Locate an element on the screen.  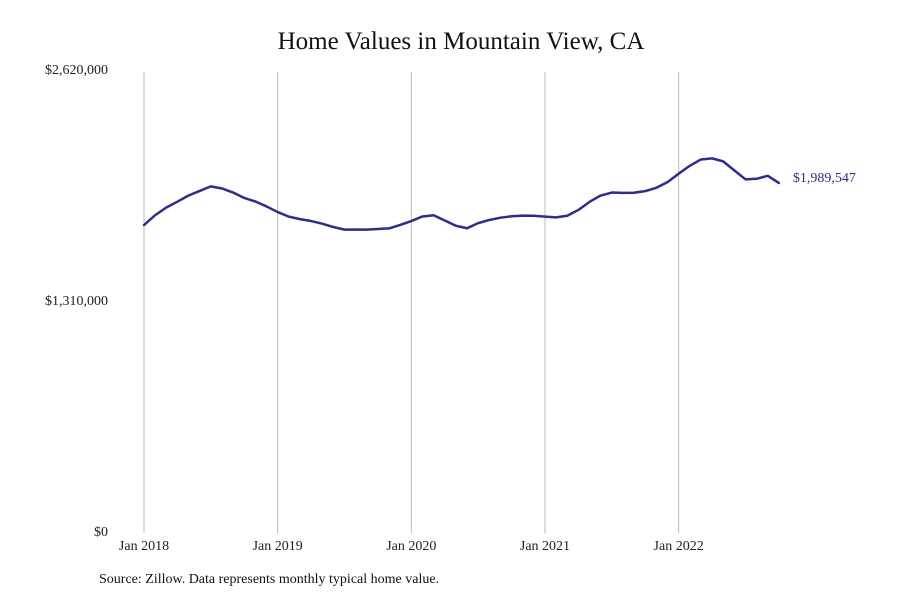
y-tick-label-middle: $1,310,000 is located at coordinates (76, 301).